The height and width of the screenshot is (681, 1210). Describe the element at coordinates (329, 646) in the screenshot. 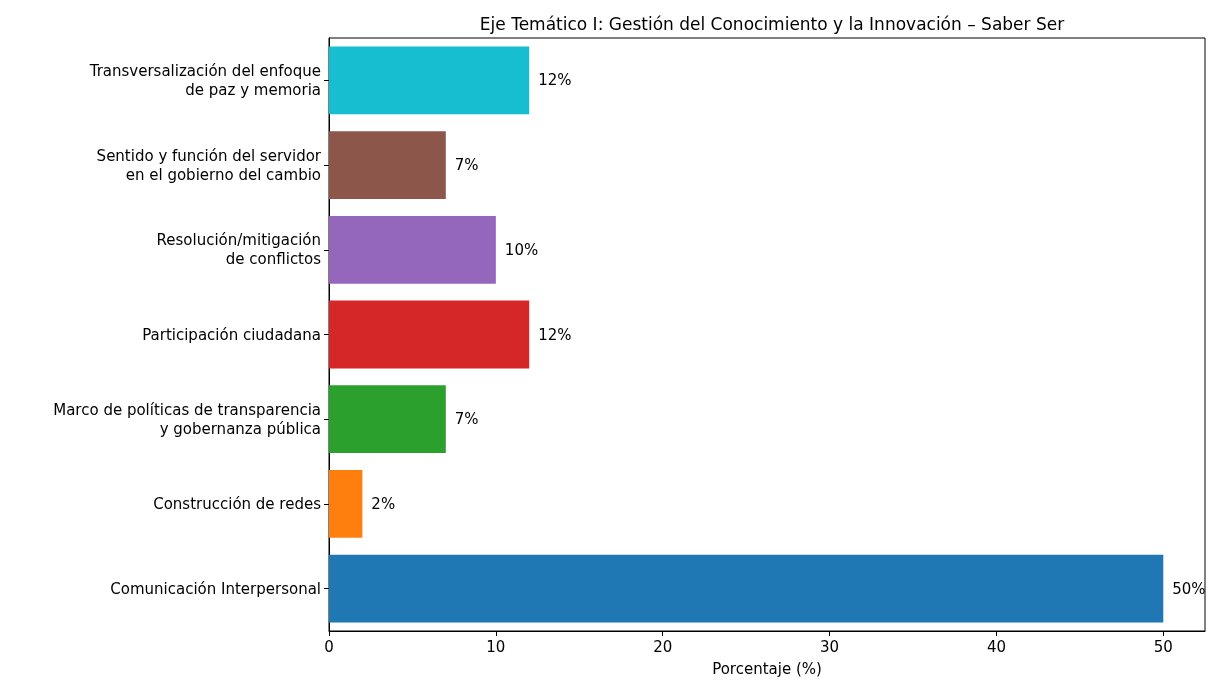

I see `x-tick-label: 0` at that location.